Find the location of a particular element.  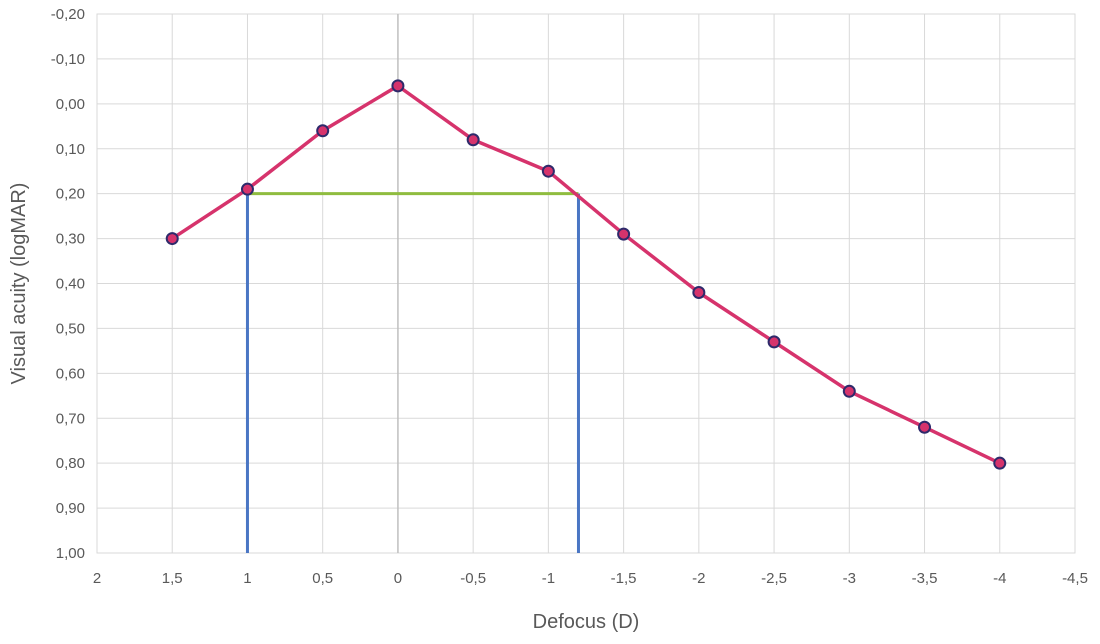

y-tick-label: -0,20 is located at coordinates (68, 14).